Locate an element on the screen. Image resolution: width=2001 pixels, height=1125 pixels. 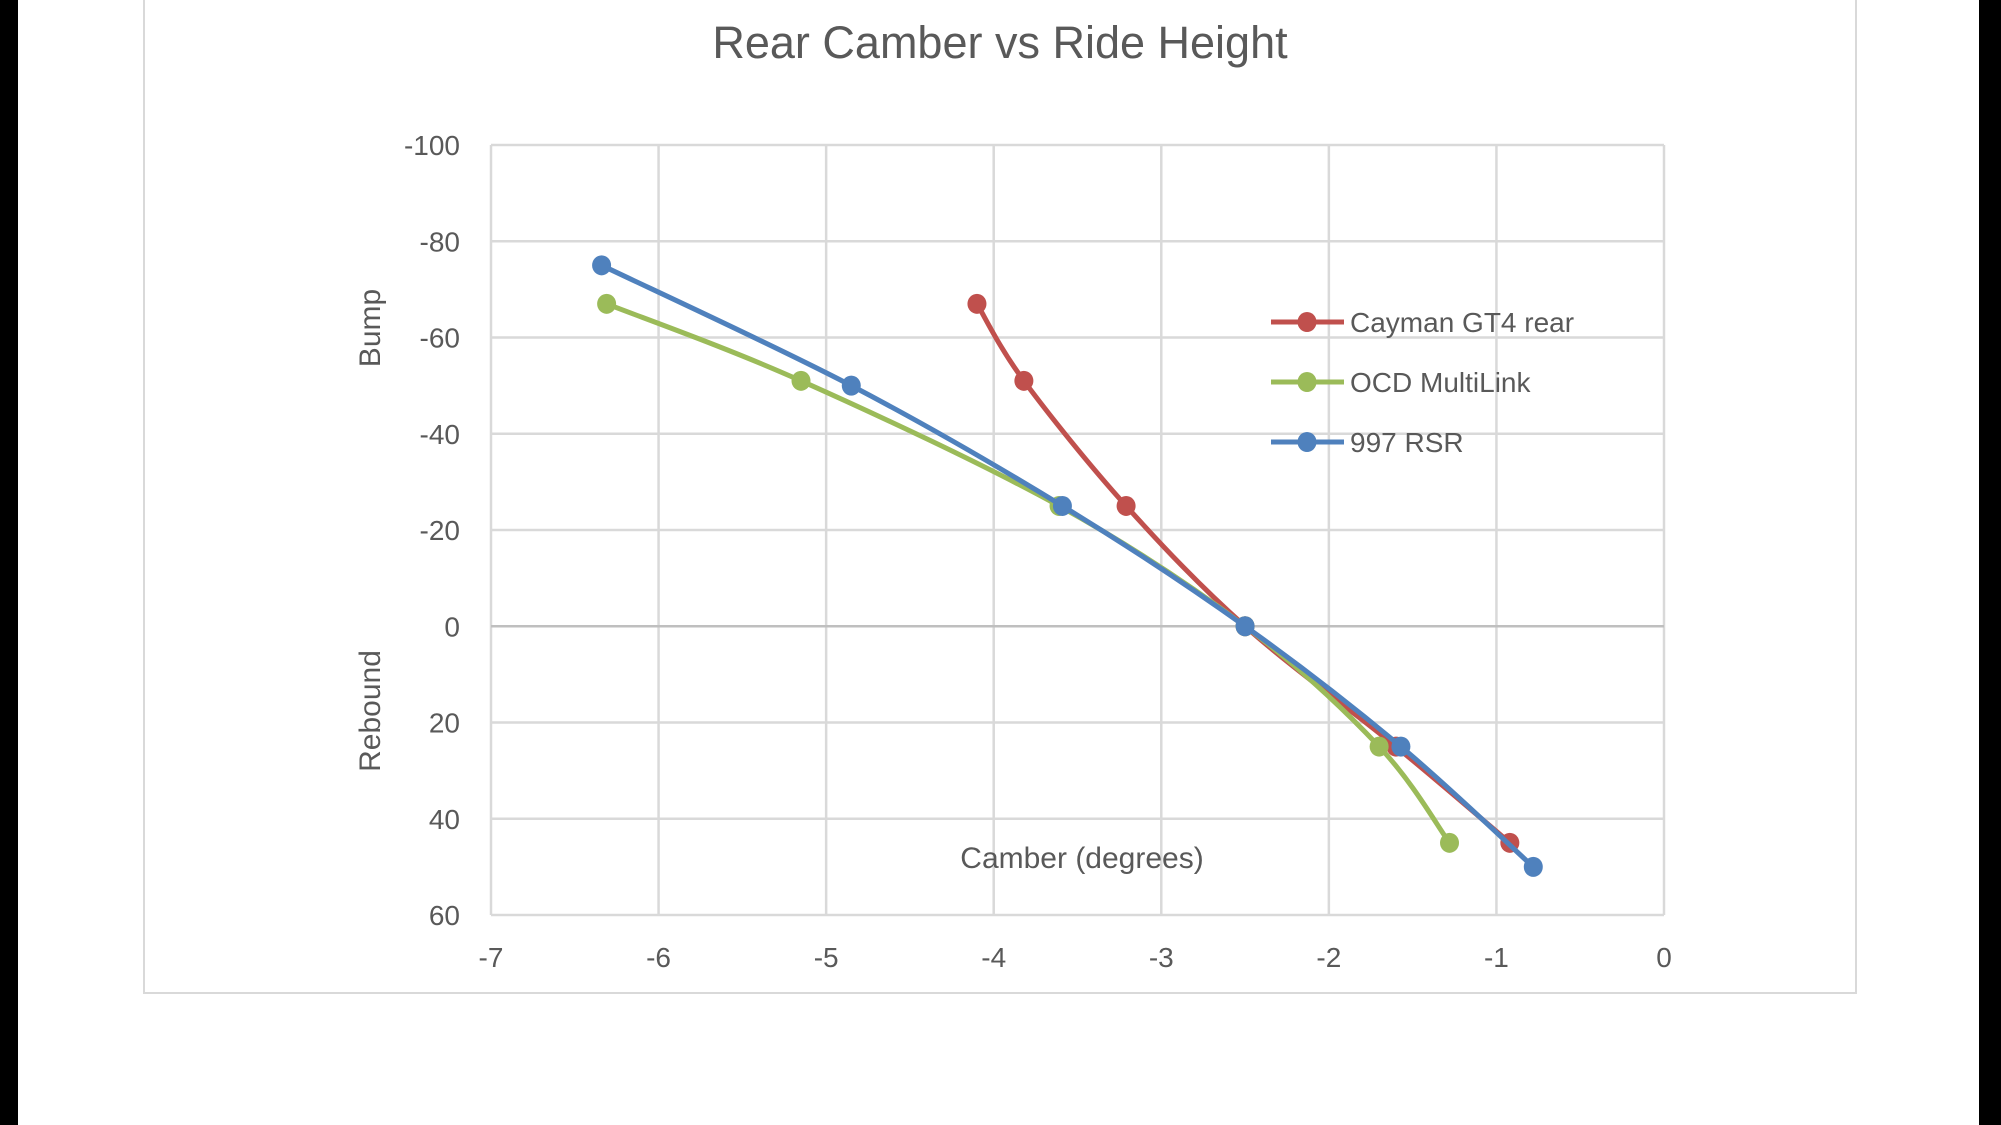
y-tick-label: 60 is located at coordinates (444, 915).